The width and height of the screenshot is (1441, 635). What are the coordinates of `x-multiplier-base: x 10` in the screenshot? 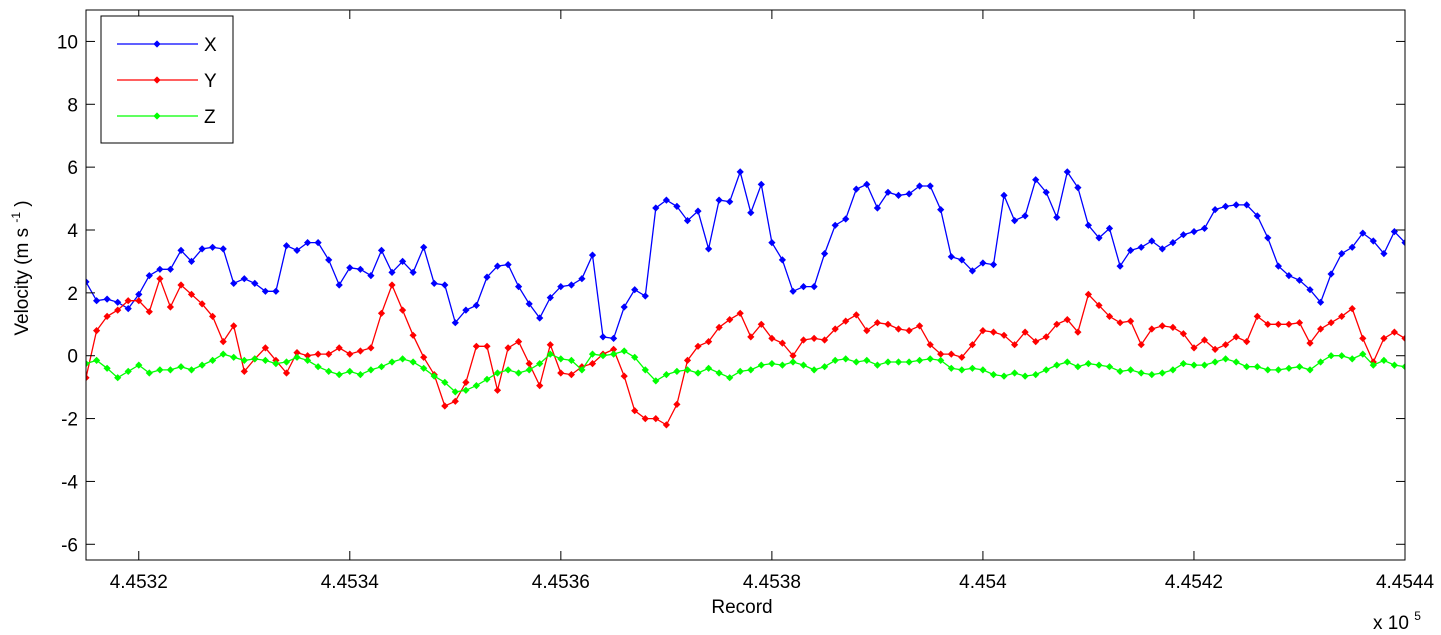 It's located at (1391, 623).